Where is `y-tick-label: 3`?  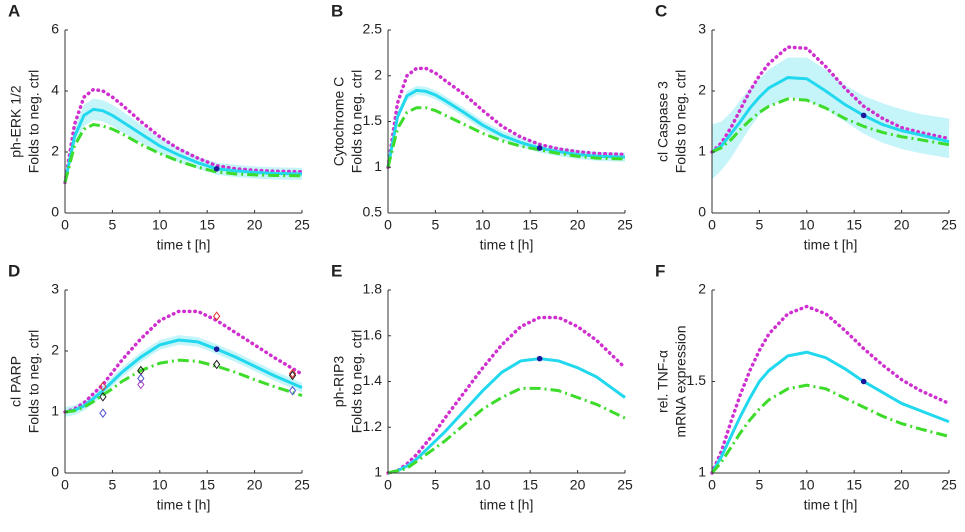 y-tick-label: 3 is located at coordinates (702, 29).